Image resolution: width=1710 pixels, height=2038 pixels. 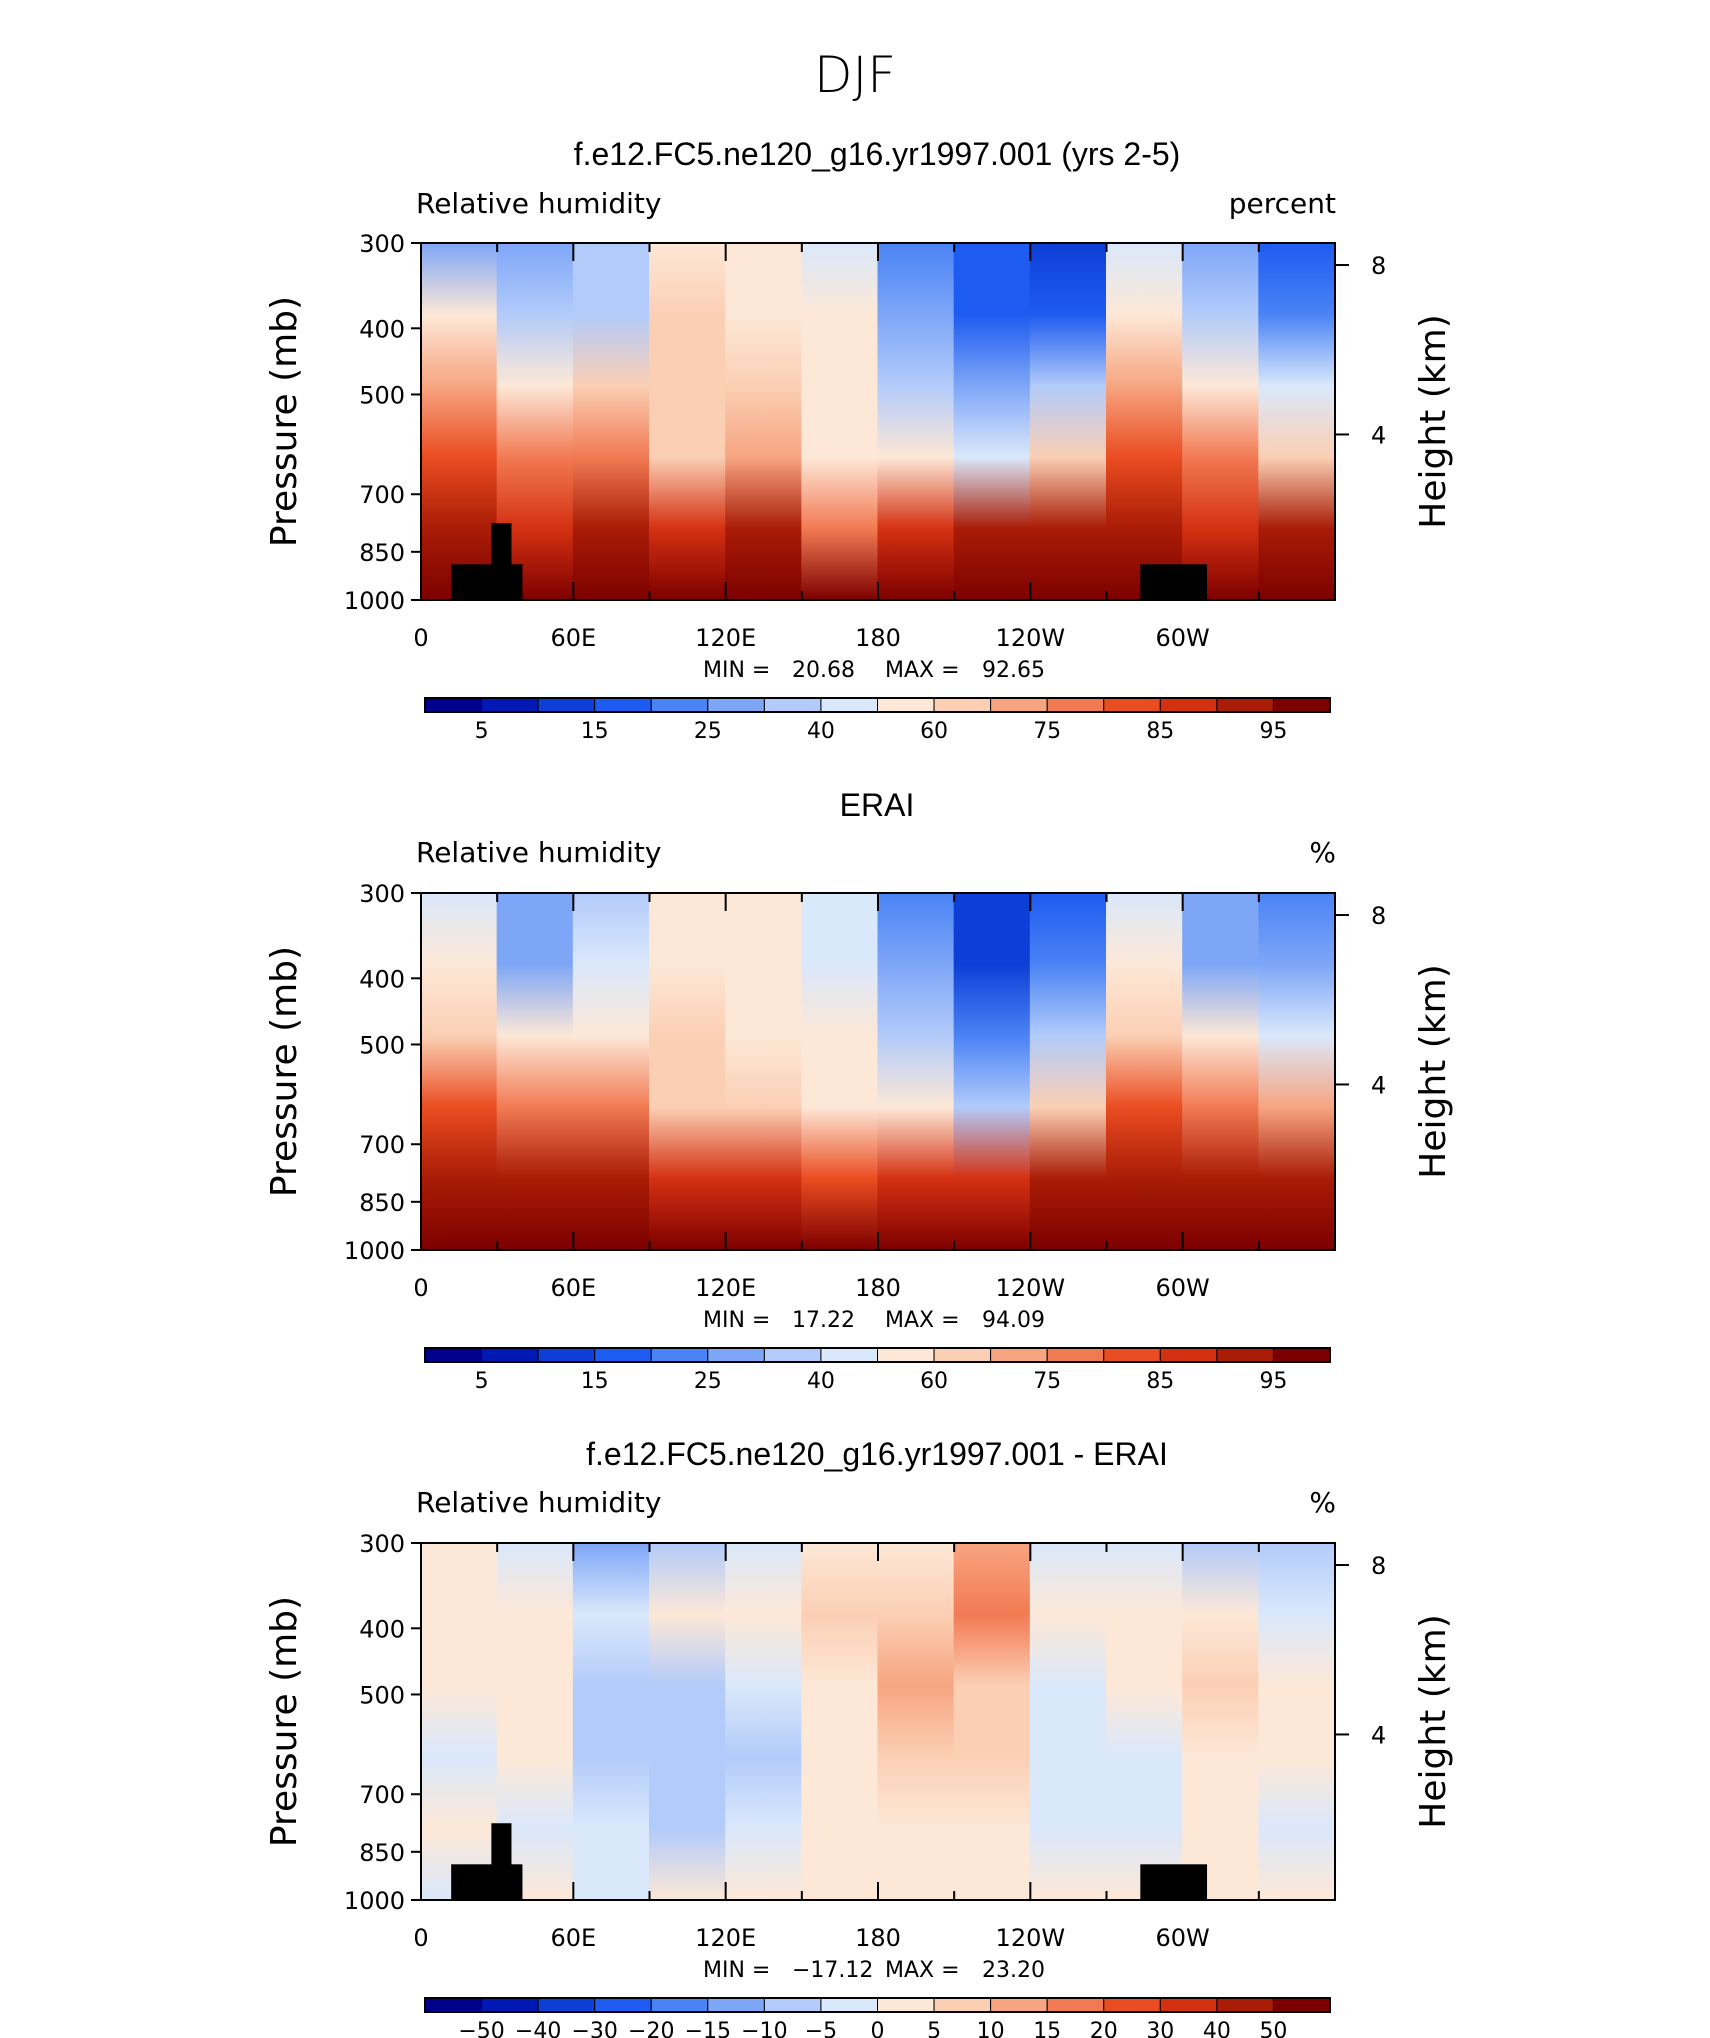 I want to click on colorbar-label: 60, so click(x=934, y=731).